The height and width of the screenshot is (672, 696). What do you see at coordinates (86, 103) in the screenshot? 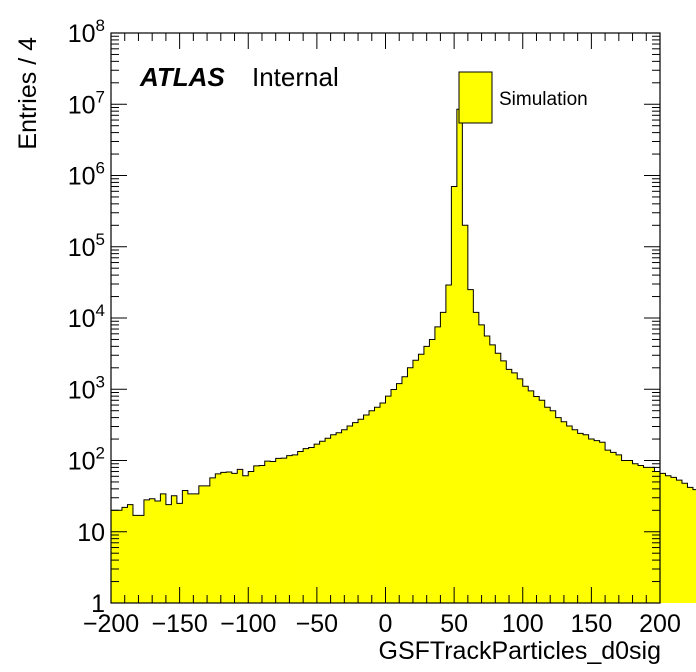
I see `y-tick-label: 10⁷` at bounding box center [86, 103].